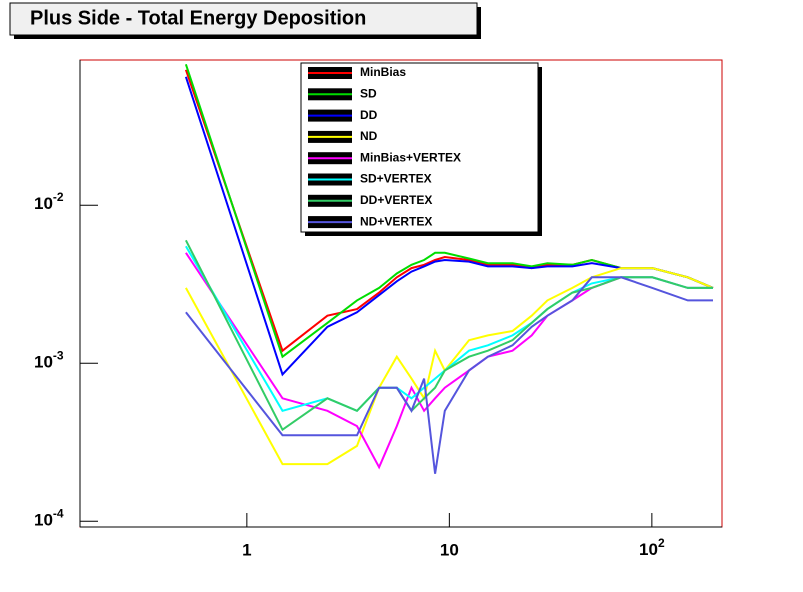  I want to click on legend-label: ND+VERTEX, so click(396, 221).